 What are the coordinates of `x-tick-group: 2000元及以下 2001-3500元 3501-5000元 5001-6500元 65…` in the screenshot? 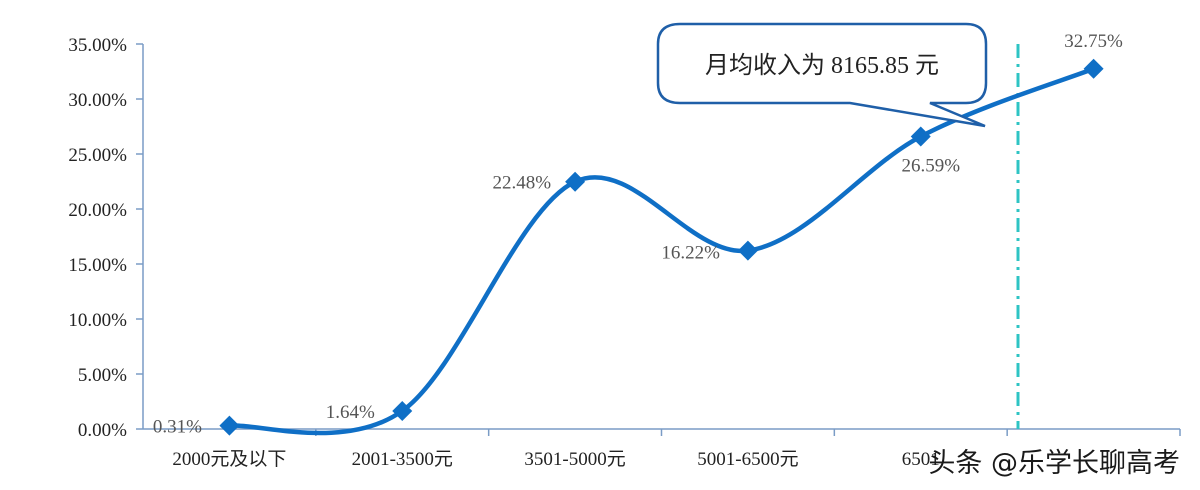 It's located at (676, 449).